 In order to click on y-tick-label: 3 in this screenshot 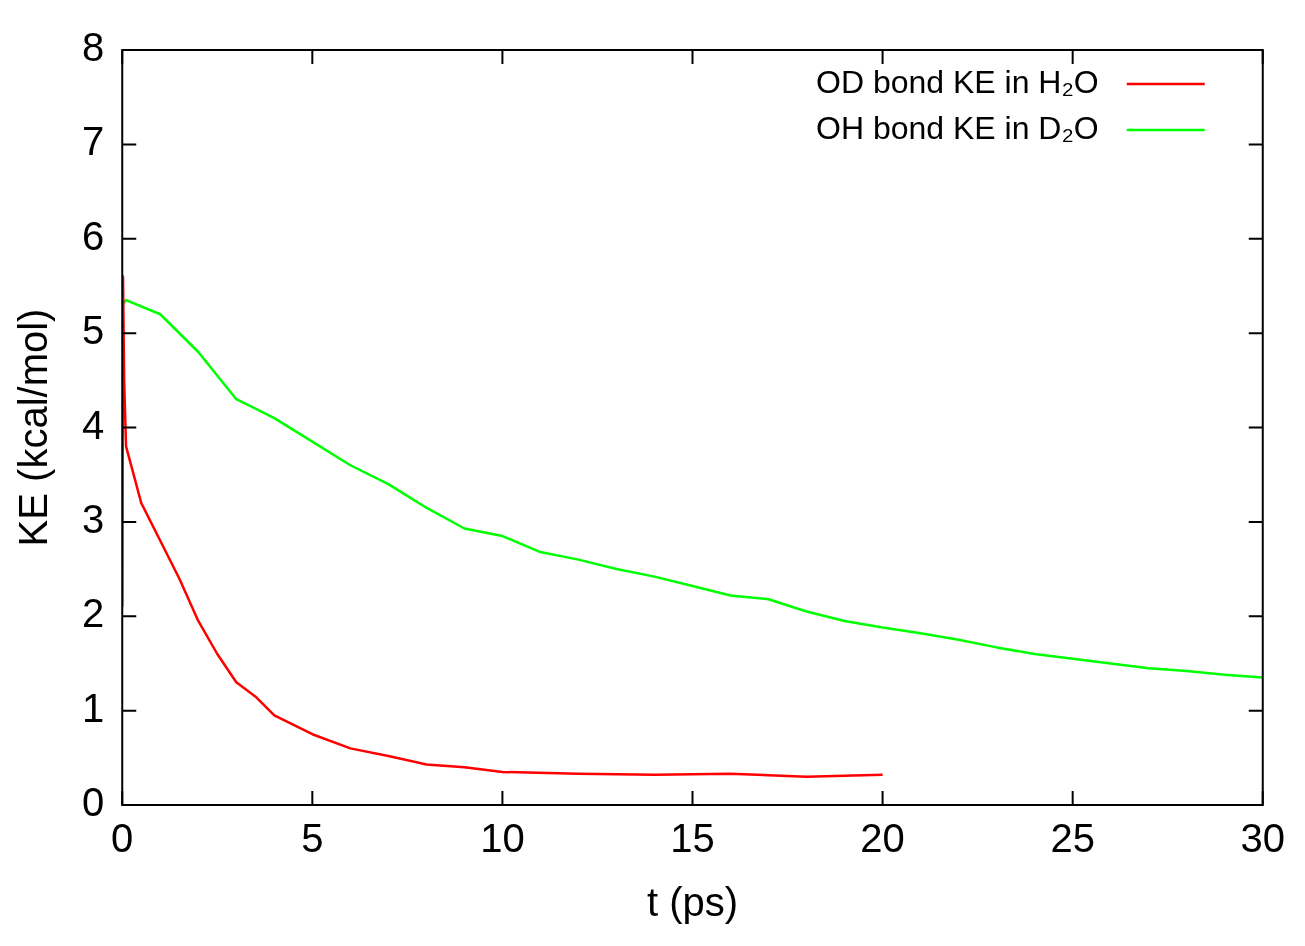, I will do `click(93, 518)`.